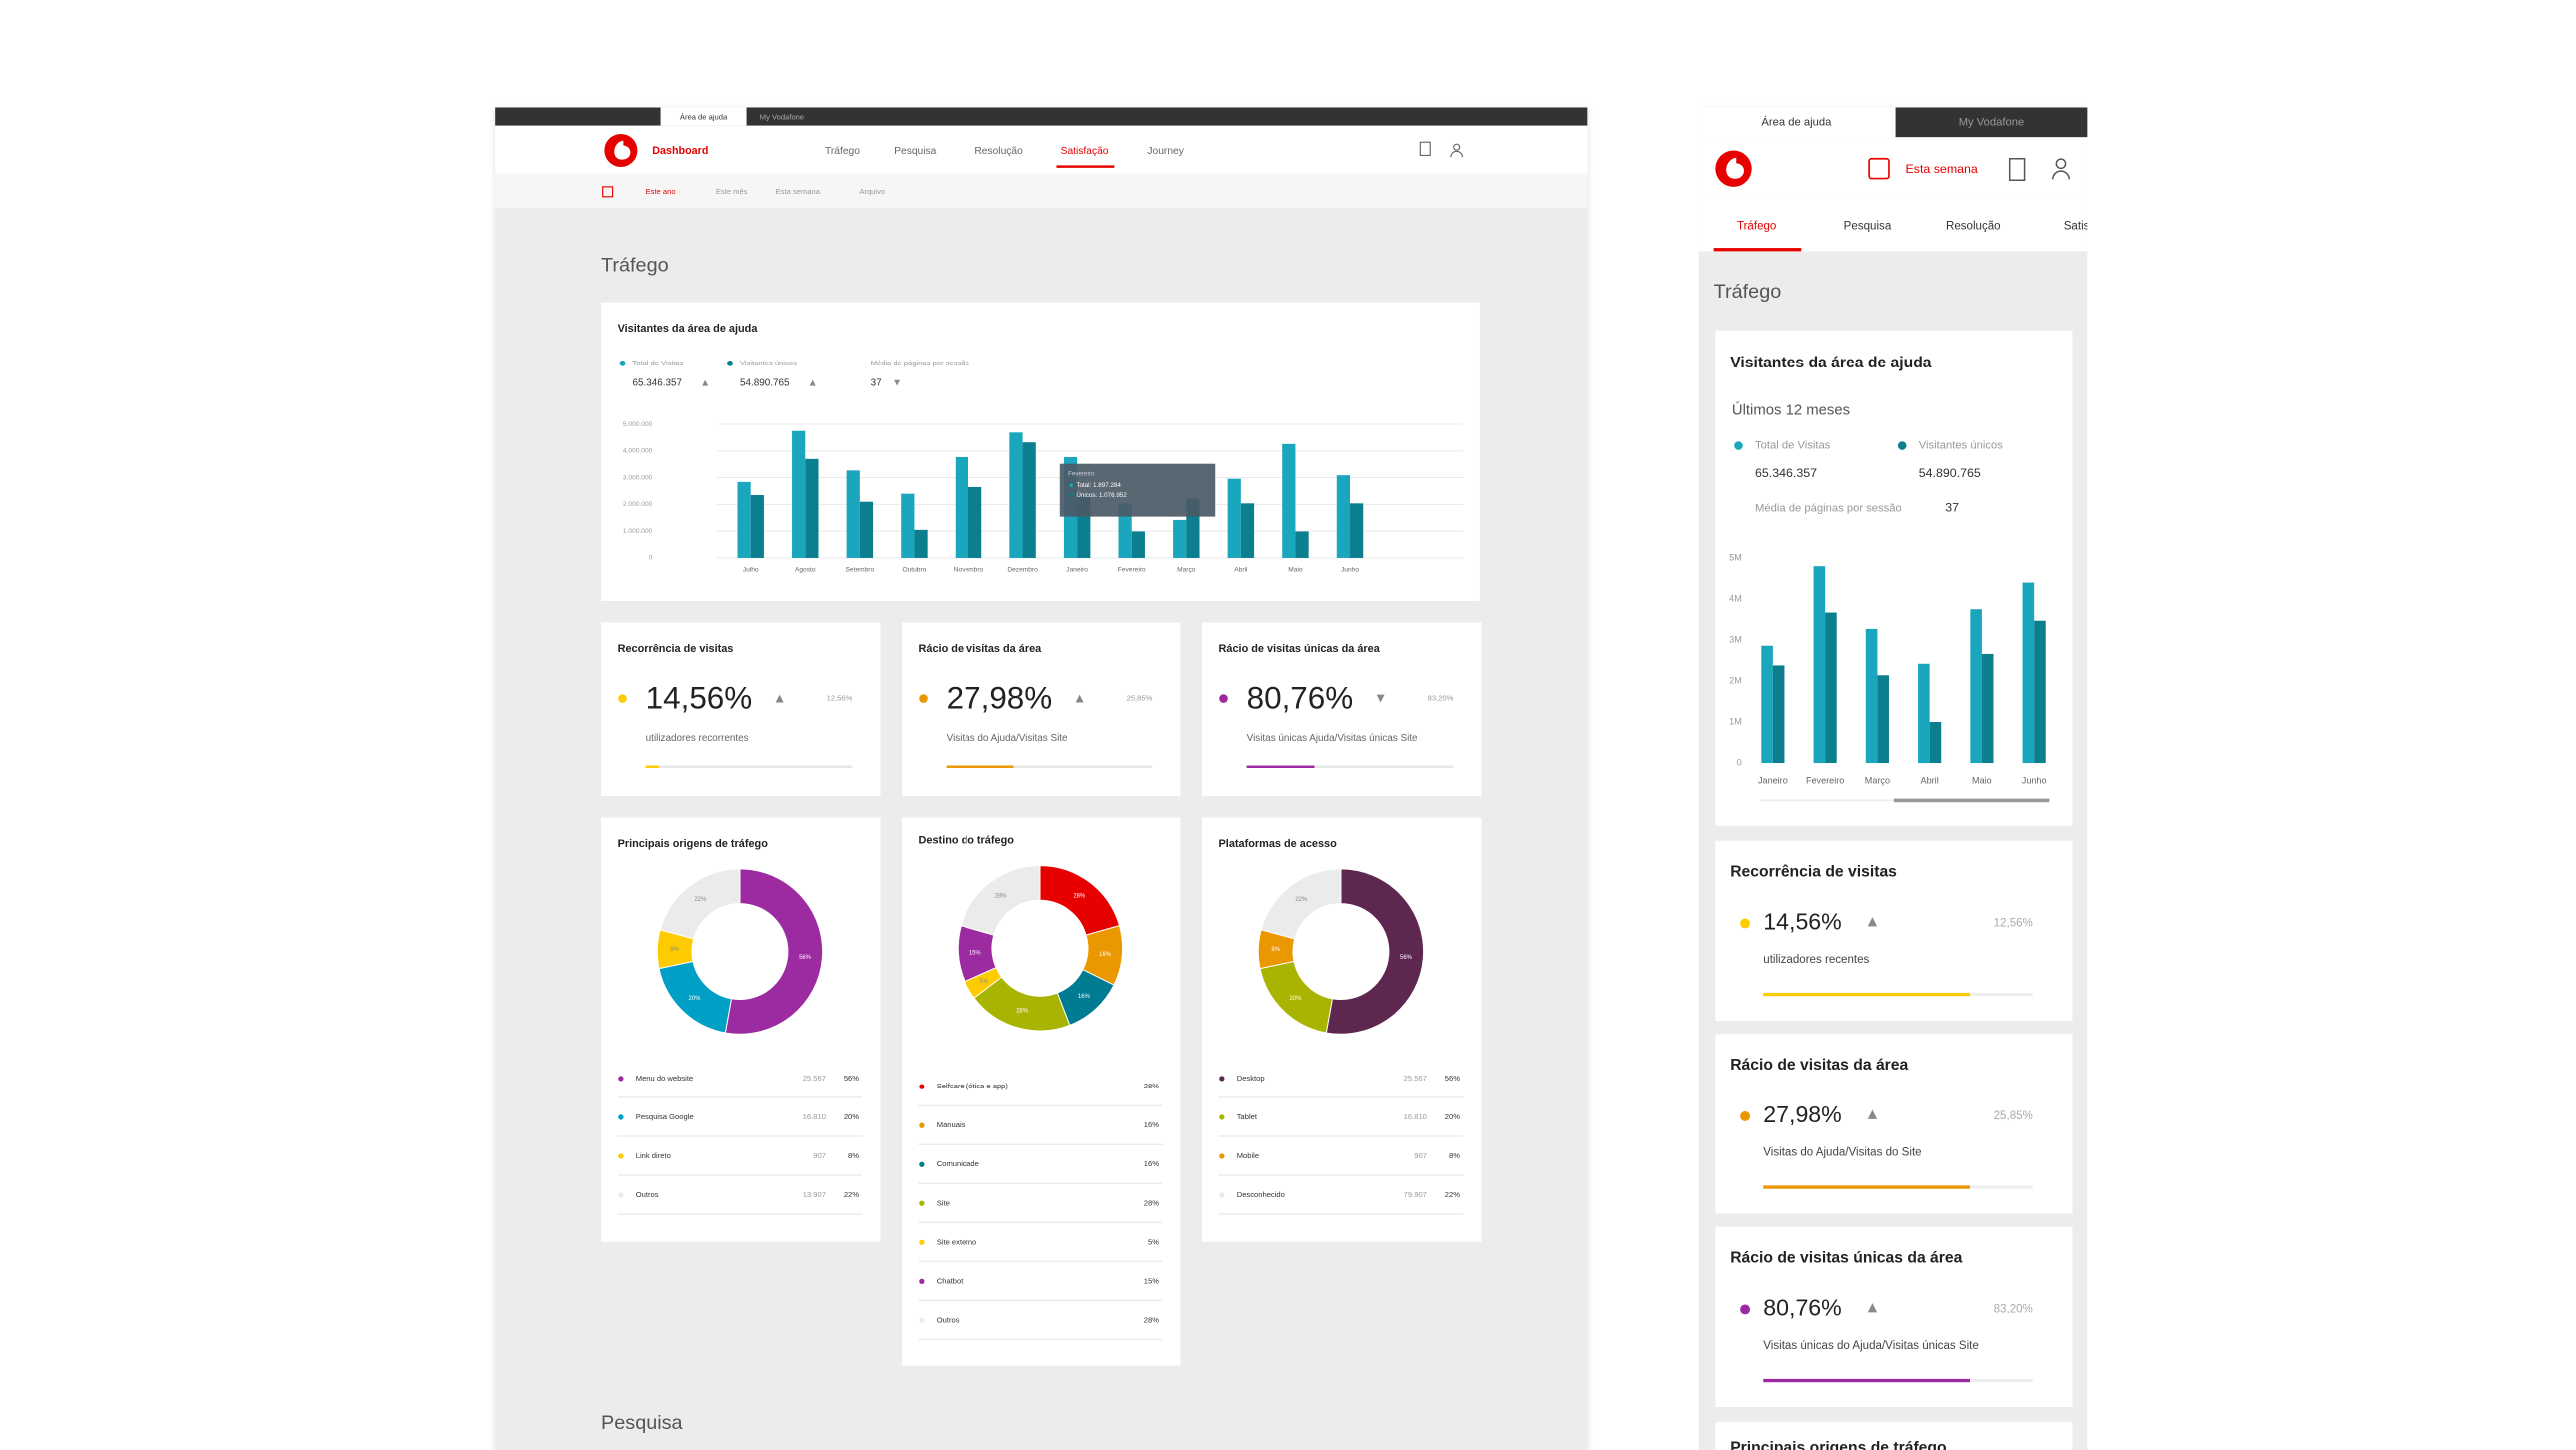 Image resolution: width=2576 pixels, height=1450 pixels. What do you see at coordinates (1247, 1116) in the screenshot?
I see `legend-label: Tablet` at bounding box center [1247, 1116].